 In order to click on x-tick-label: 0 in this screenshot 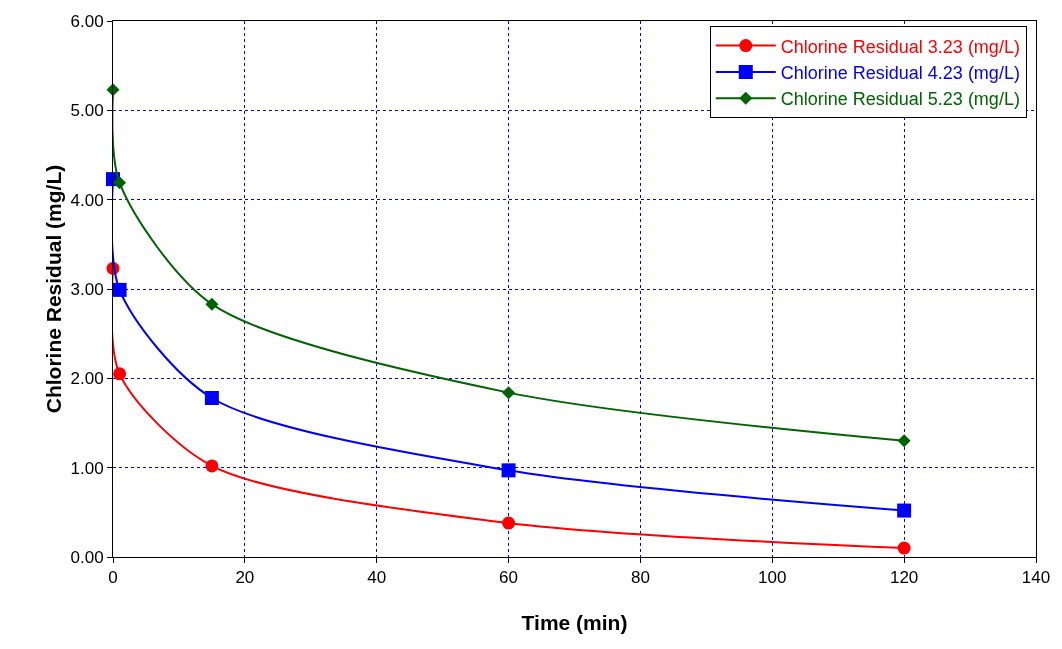, I will do `click(113, 578)`.